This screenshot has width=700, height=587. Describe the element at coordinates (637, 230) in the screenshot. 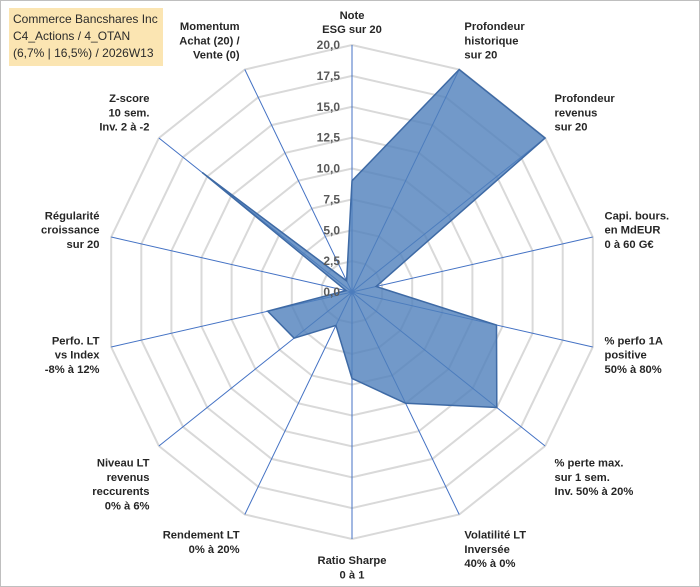

I see `axis-label: Capi. bours. en MdEUR 0 à 60 G€` at that location.